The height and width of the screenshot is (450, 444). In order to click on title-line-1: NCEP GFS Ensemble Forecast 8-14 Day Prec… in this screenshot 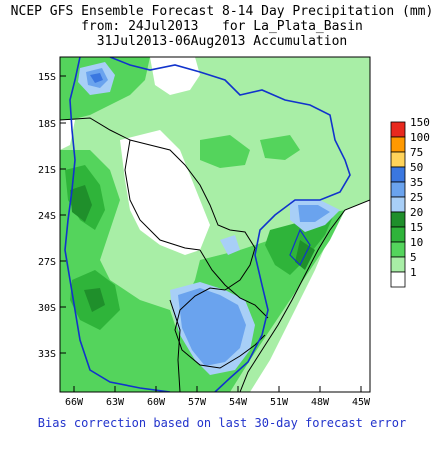, I will do `click(222, 11)`.